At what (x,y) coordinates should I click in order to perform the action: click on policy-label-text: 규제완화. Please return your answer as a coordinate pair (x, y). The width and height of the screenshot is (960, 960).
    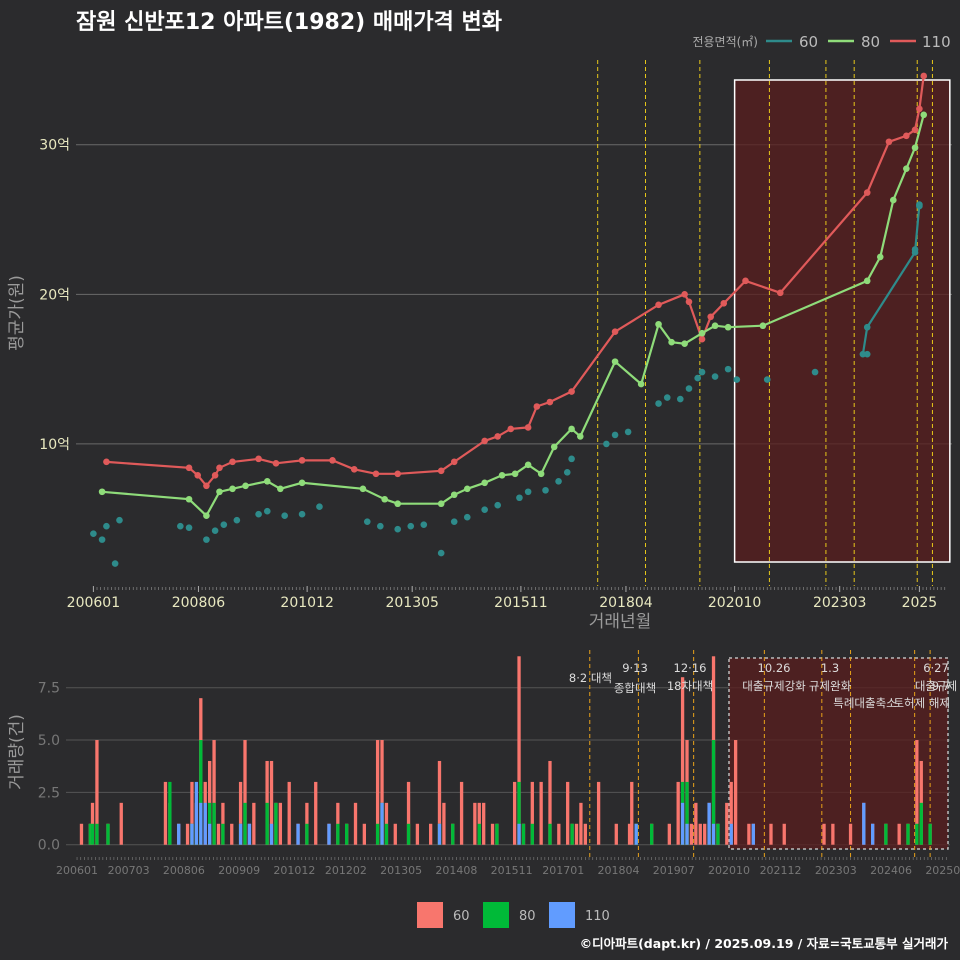
    Looking at the image, I should click on (830, 686).